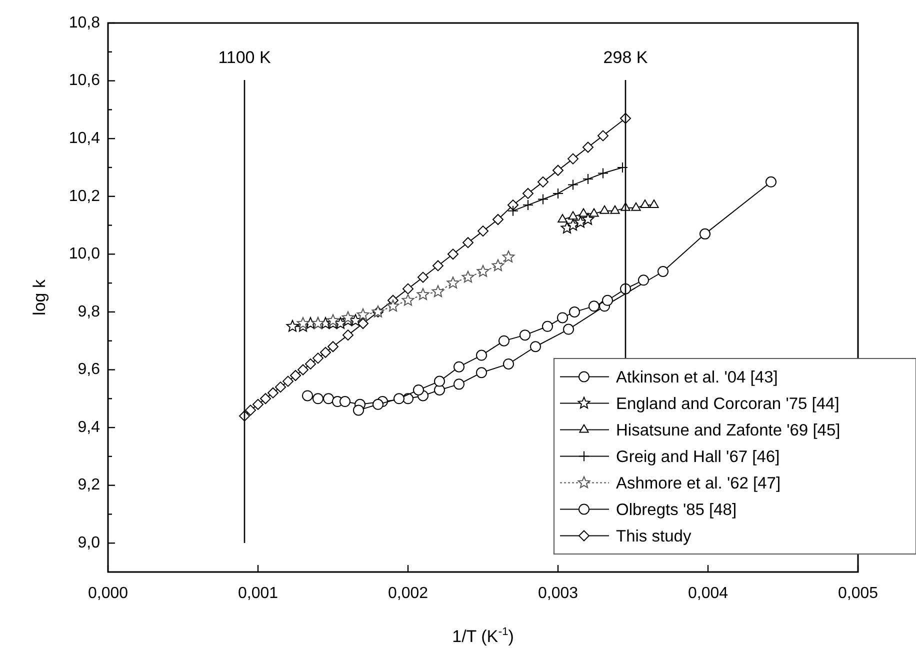 The height and width of the screenshot is (660, 916). Describe the element at coordinates (89, 485) in the screenshot. I see `y-tick-label: 9,2` at that location.